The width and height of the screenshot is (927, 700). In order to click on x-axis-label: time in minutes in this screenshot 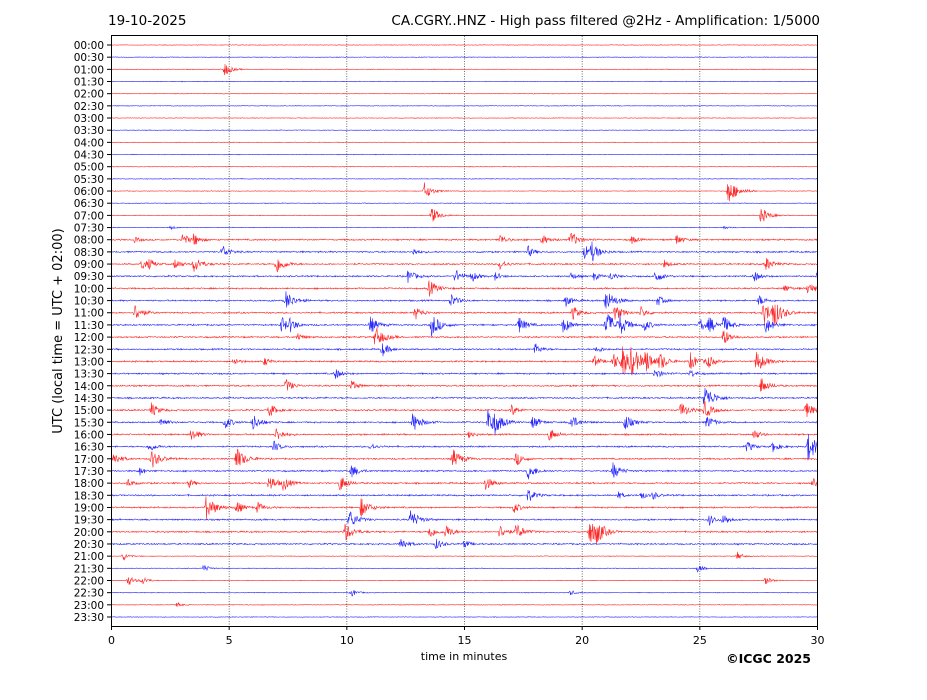, I will do `click(464, 656)`.